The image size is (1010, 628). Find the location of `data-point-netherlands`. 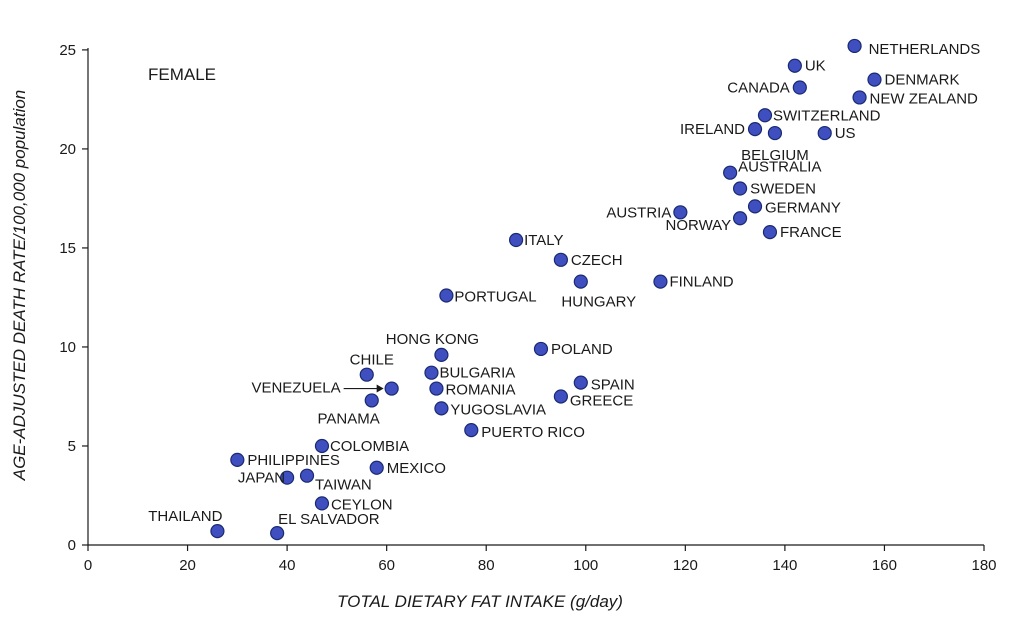

data-point-netherlands is located at coordinates (854, 46).